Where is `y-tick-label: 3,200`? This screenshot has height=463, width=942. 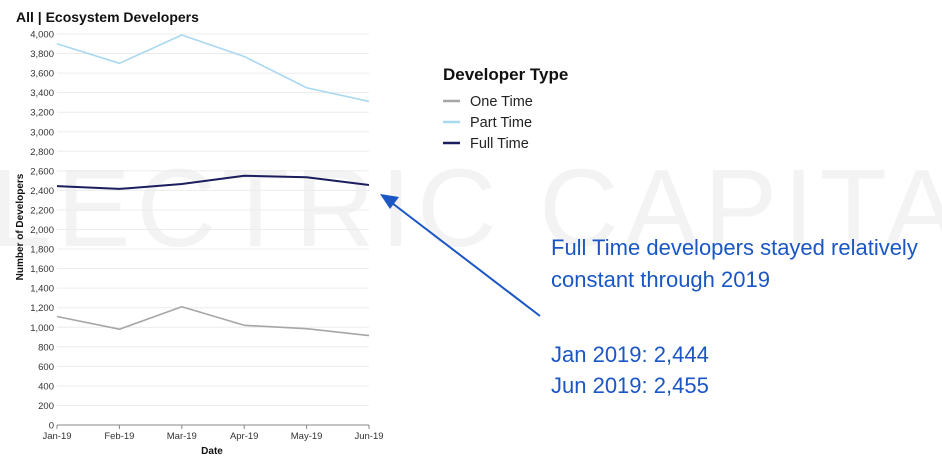
y-tick-label: 3,200 is located at coordinates (42, 113).